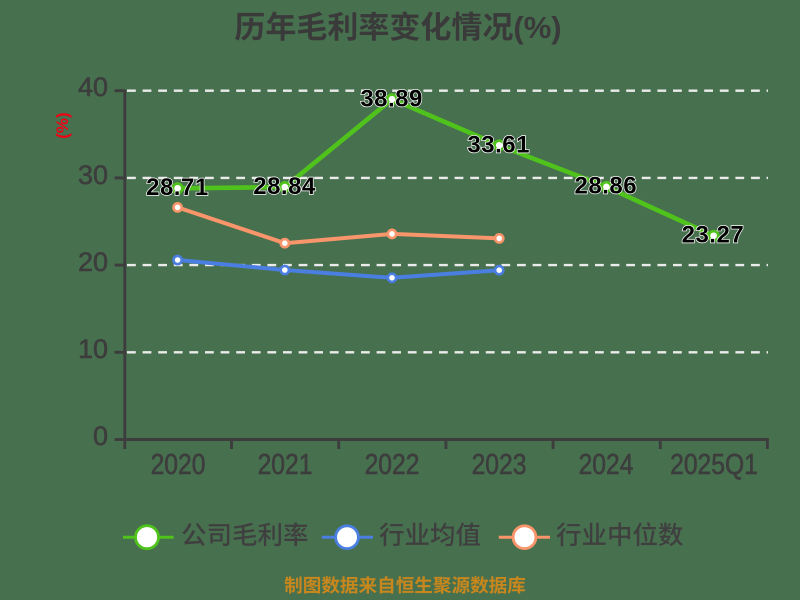 This screenshot has height=600, width=800. Describe the element at coordinates (391, 98) in the screenshot. I see `svg-text: 38.89` at that location.